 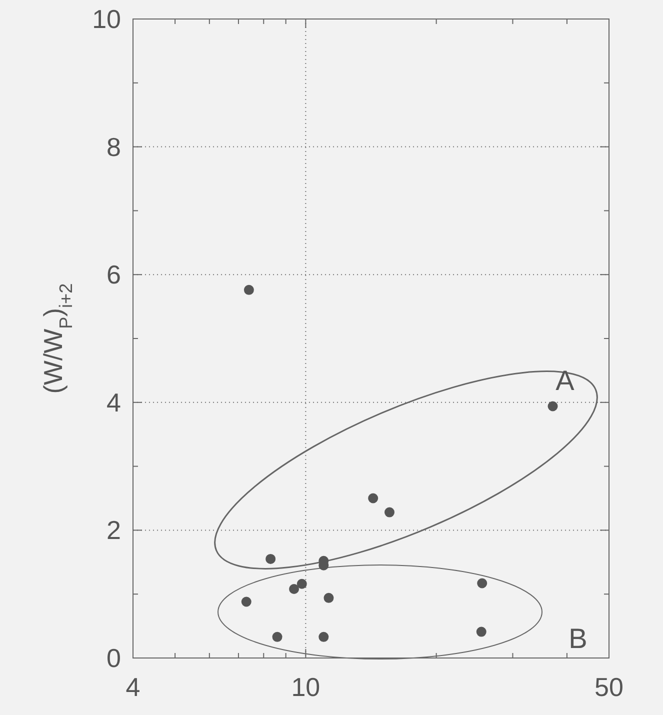 I want to click on y-tick-label: 8, so click(x=113, y=147).